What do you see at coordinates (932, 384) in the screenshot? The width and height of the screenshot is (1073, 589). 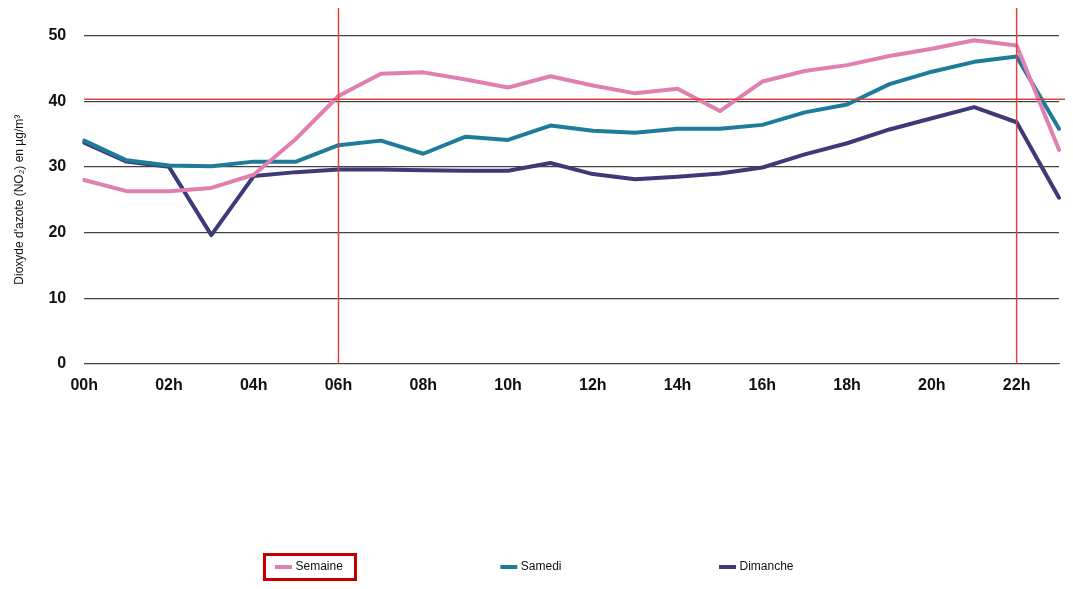 I see `x-tick-label: 20h` at bounding box center [932, 384].